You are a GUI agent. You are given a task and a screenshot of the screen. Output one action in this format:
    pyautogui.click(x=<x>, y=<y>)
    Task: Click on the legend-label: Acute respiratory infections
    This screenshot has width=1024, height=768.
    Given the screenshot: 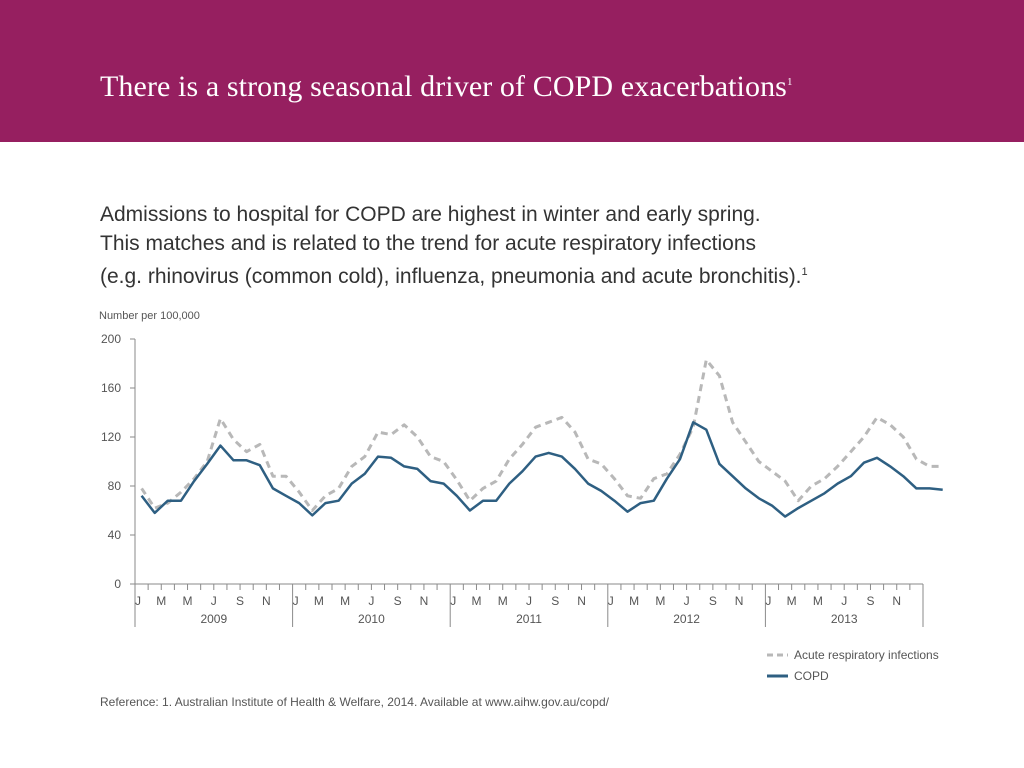 What is the action you would take?
    pyautogui.click(x=866, y=655)
    